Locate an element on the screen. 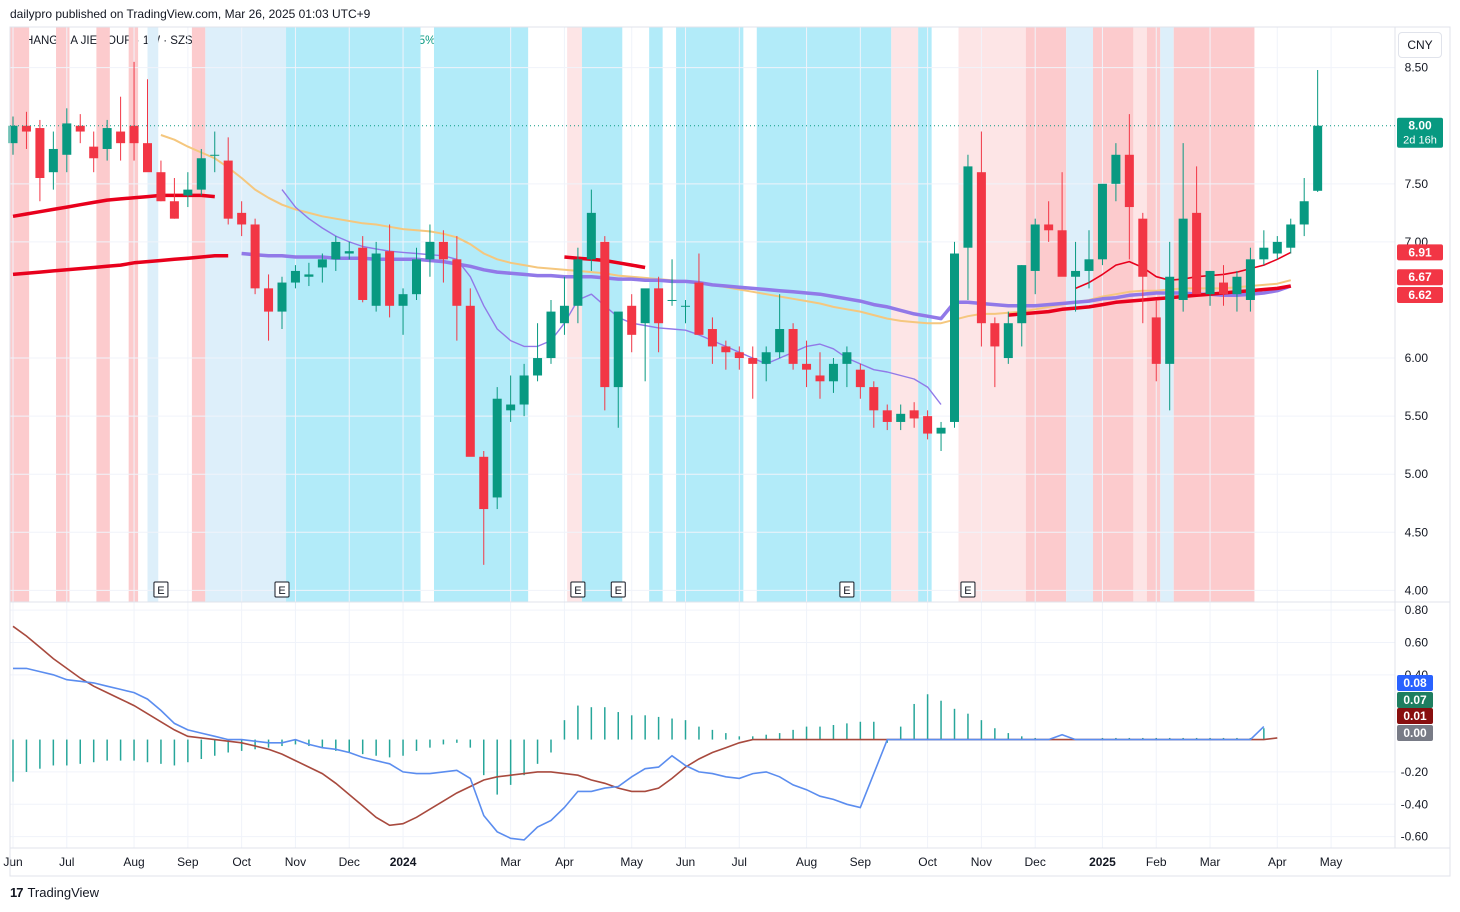 The width and height of the screenshot is (1460, 912). time-tick-label: Apr is located at coordinates (564, 862).